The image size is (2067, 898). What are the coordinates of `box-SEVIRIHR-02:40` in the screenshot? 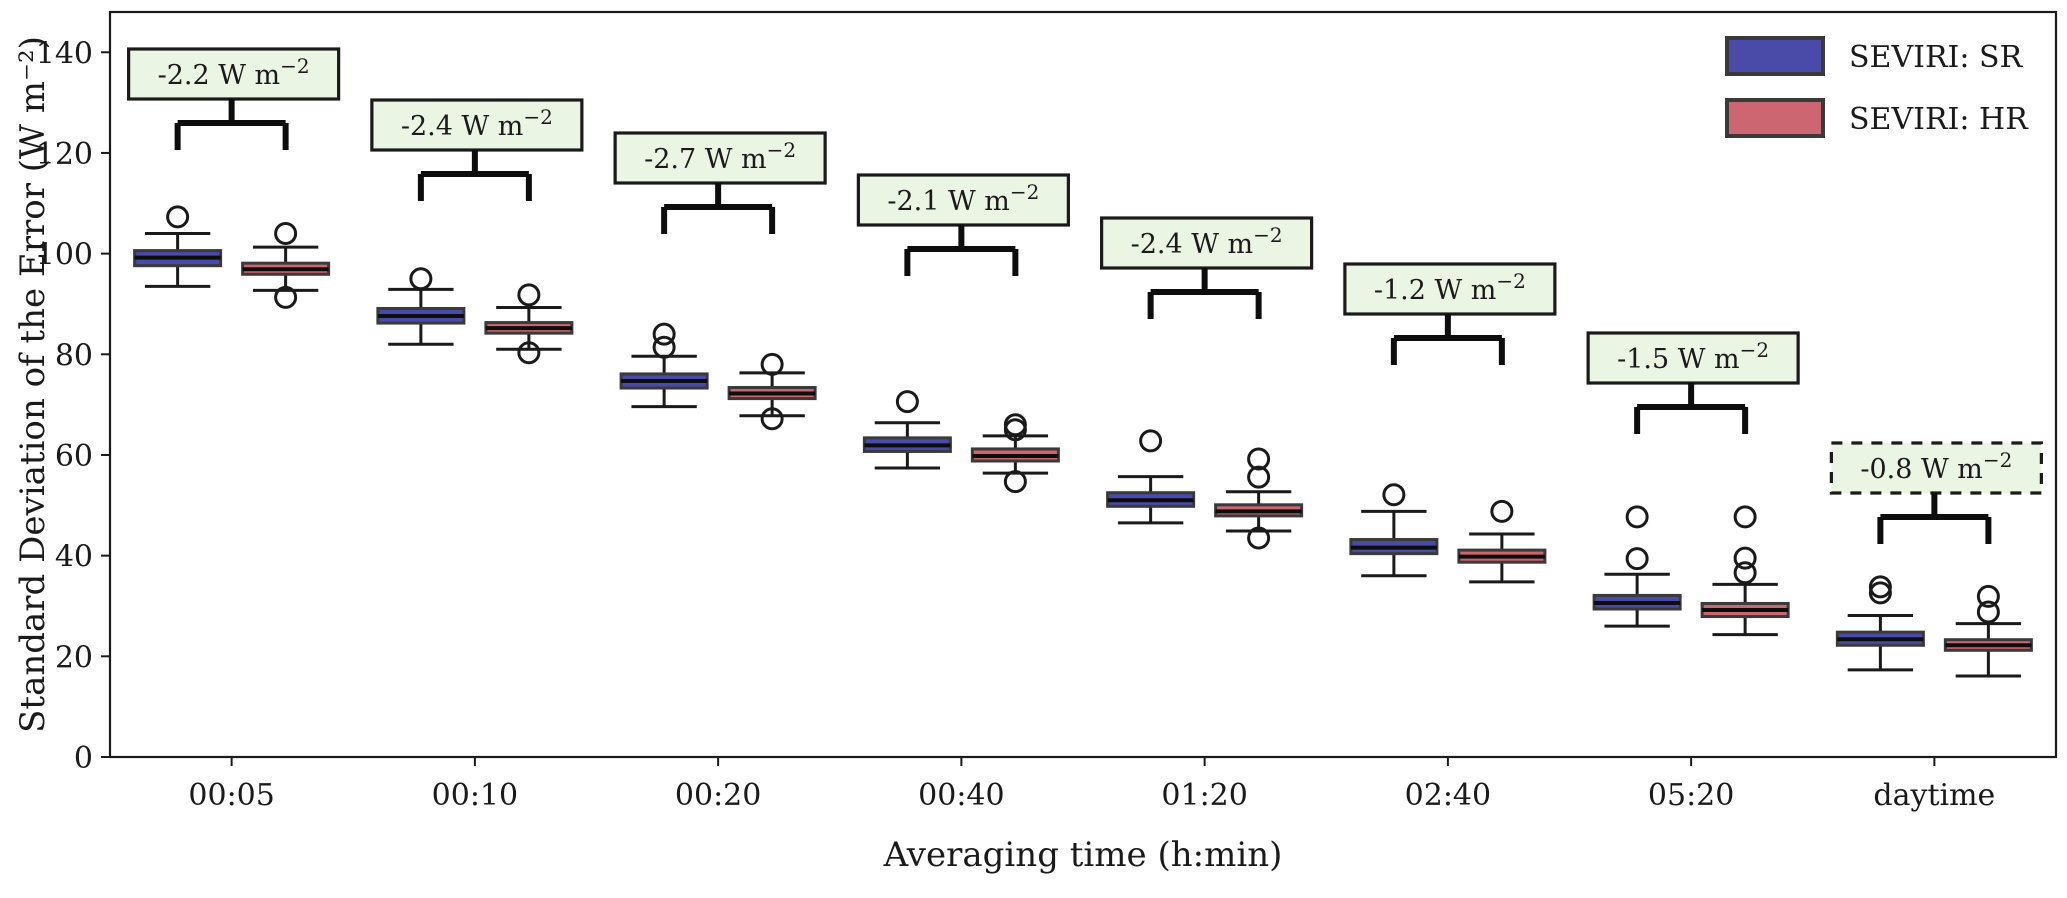 It's located at (1502, 541).